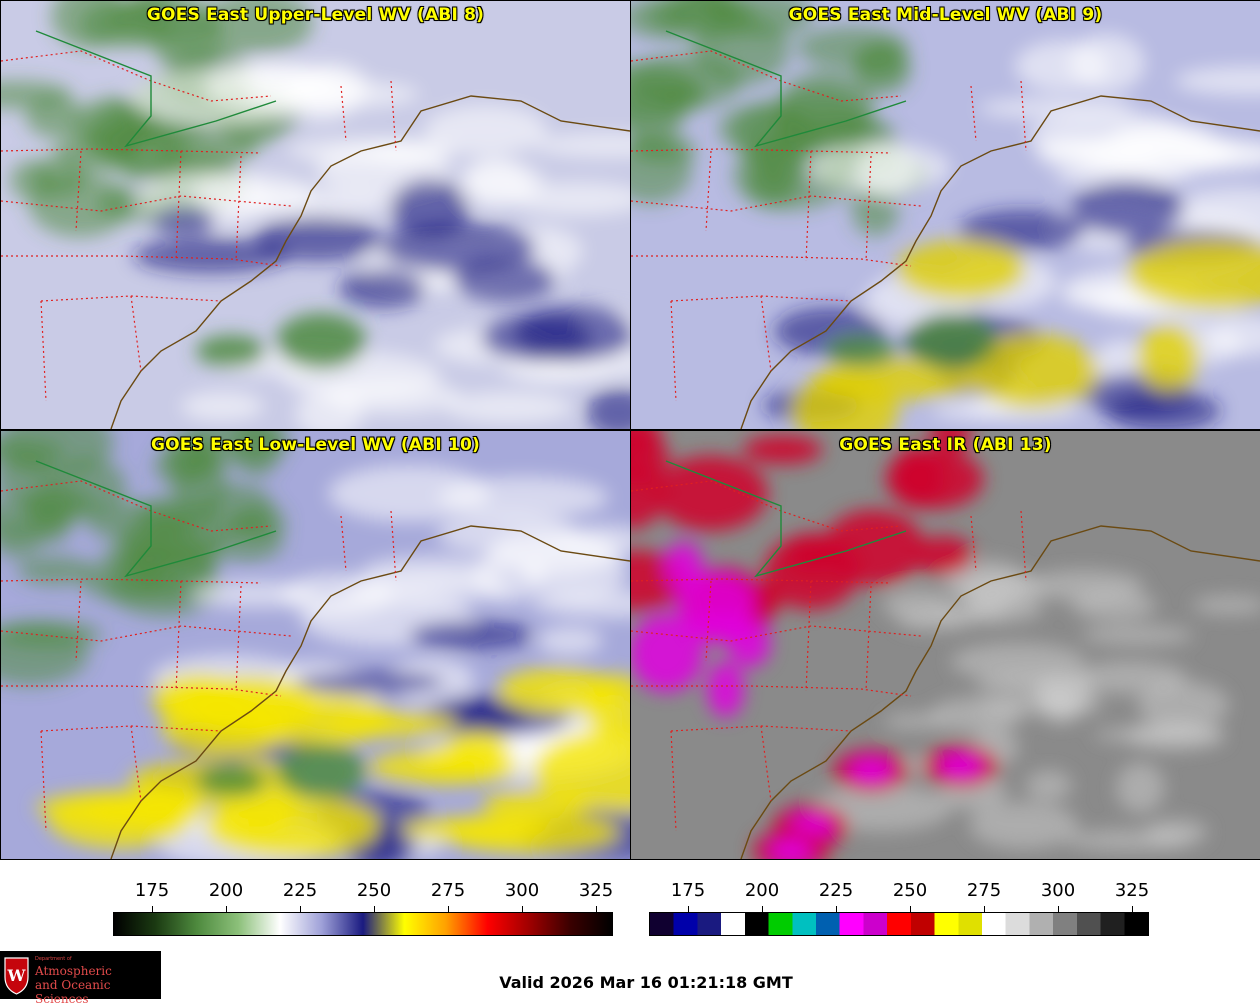 This screenshot has height=1006, width=1260. What do you see at coordinates (363, 924) in the screenshot?
I see `wv-colorbar` at bounding box center [363, 924].